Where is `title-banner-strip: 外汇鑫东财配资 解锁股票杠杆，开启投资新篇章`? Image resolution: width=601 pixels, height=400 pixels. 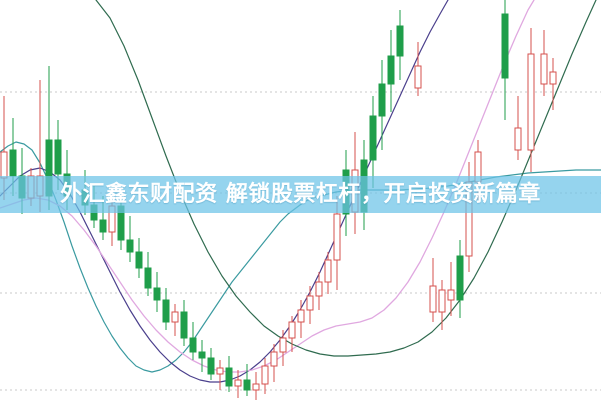 title-banner-strip: 外汇鑫东财配资 解锁股票杠杆，开启投资新篇章 is located at coordinates (300, 194).